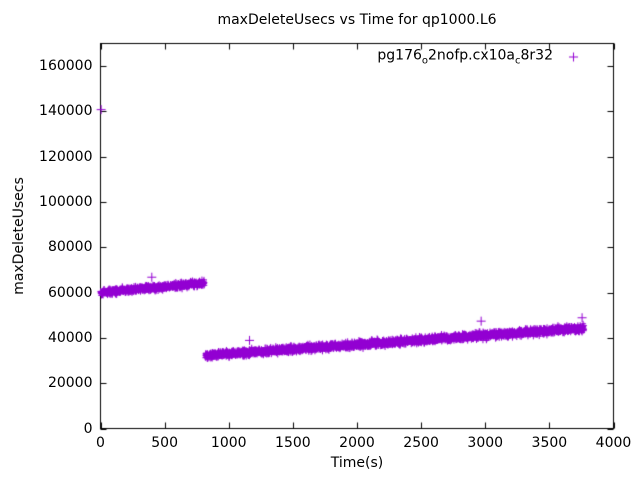 The image size is (640, 480). Describe the element at coordinates (19, 236) in the screenshot. I see `y-axis-label: maxDeleteUsecs` at that location.